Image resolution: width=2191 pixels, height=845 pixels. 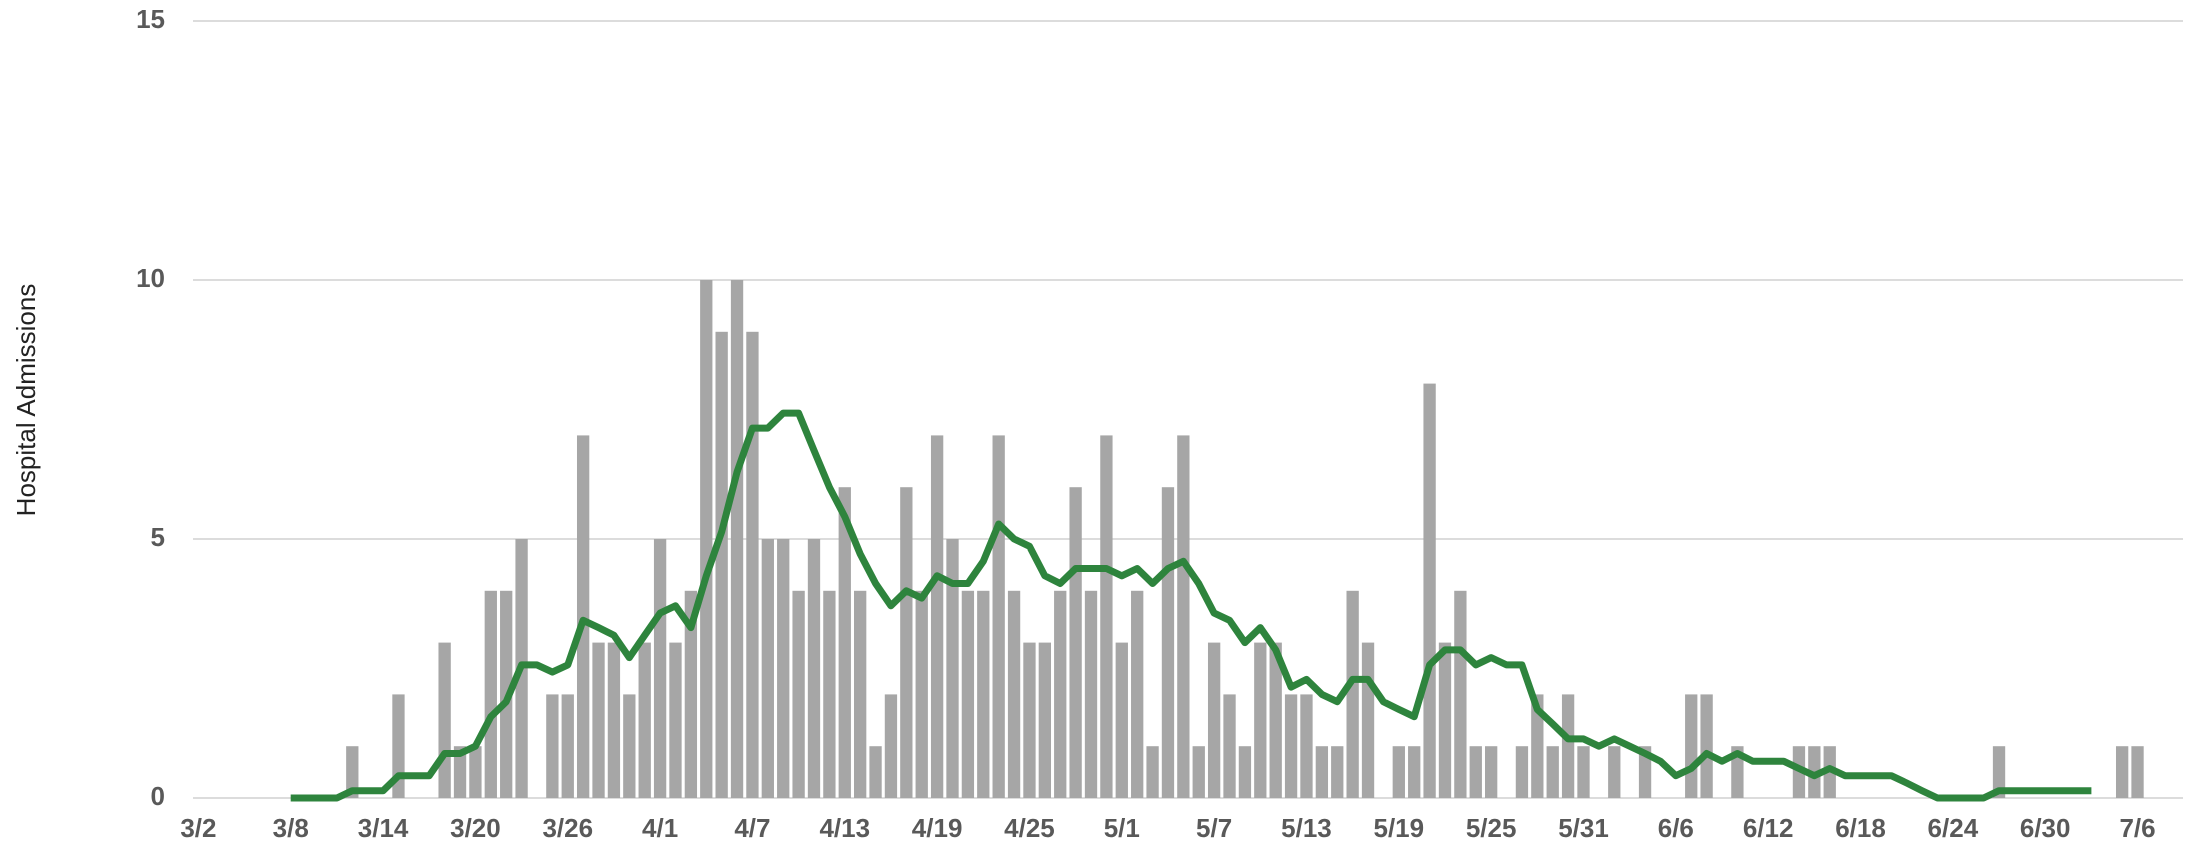 I want to click on x-tick-label: 5/19, so click(x=1399, y=828).